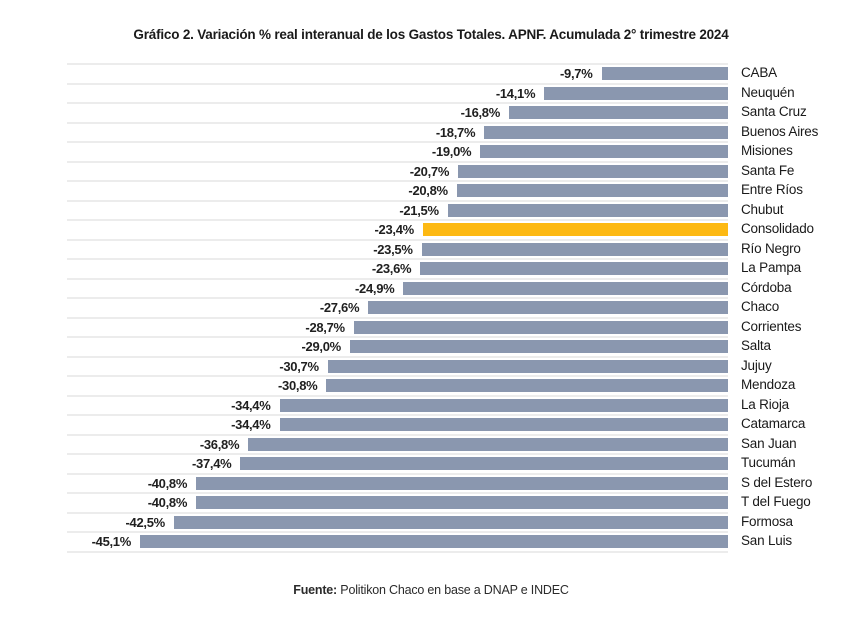 This screenshot has height=627, width=862. What do you see at coordinates (768, 463) in the screenshot?
I see `category-label: Tucumán` at bounding box center [768, 463].